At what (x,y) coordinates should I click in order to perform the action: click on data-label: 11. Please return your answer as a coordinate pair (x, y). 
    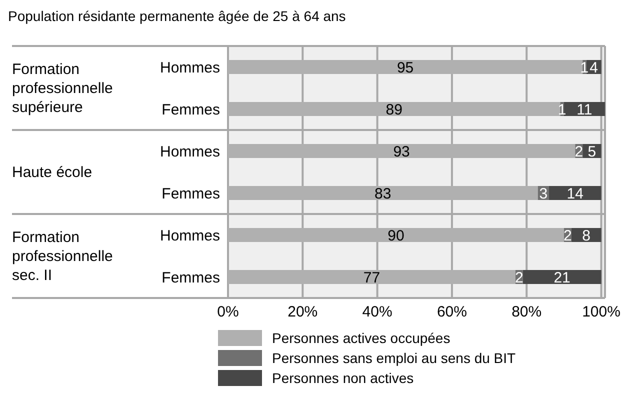
    Looking at the image, I should click on (584, 109).